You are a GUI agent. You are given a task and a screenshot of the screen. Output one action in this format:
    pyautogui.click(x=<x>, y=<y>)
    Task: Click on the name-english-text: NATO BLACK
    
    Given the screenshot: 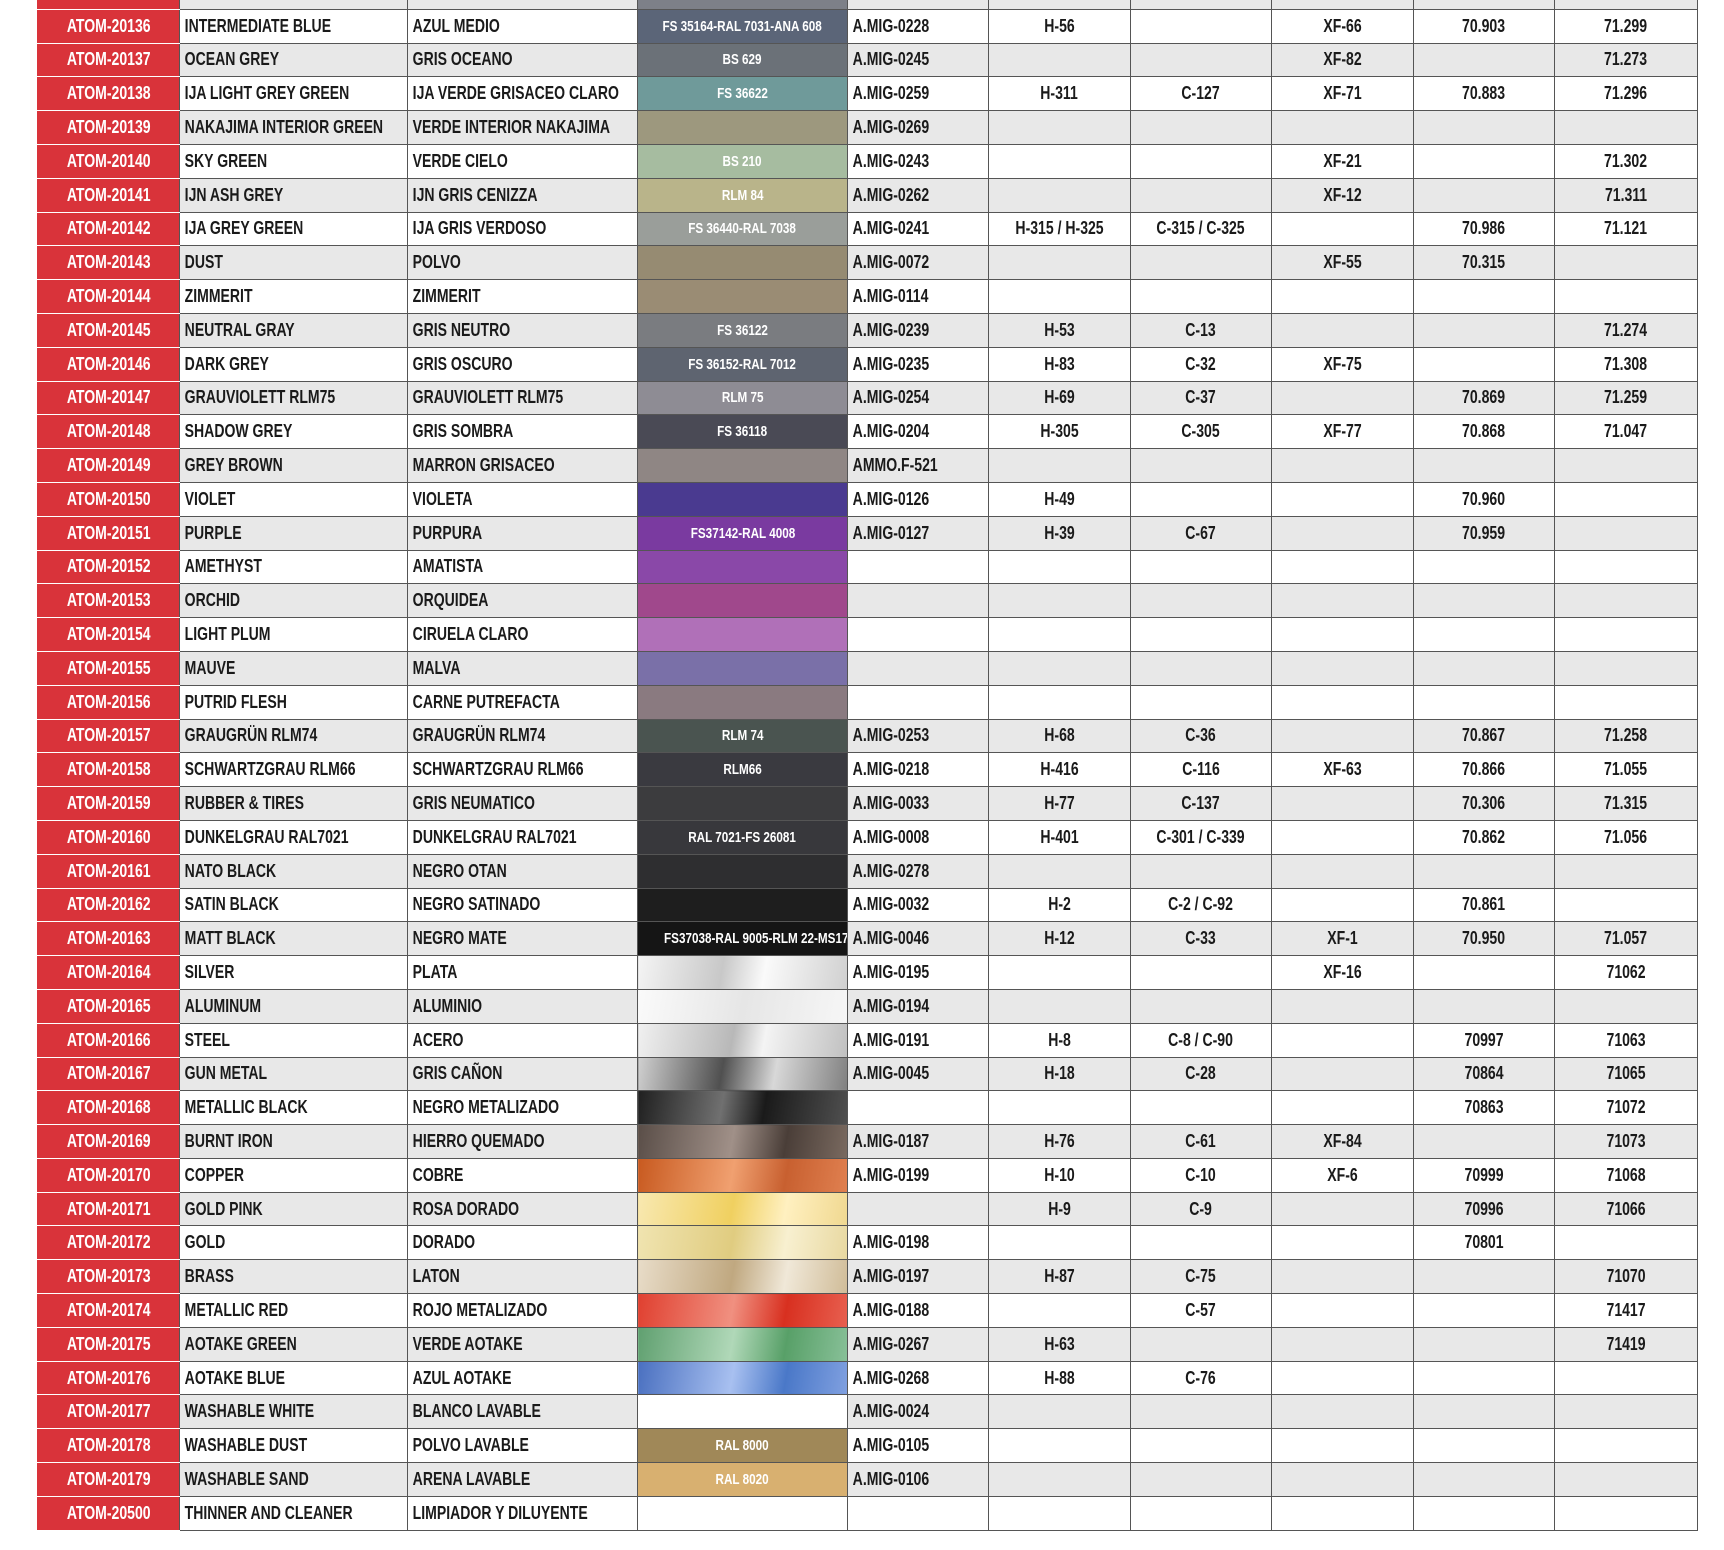 What is the action you would take?
    pyautogui.click(x=230, y=870)
    